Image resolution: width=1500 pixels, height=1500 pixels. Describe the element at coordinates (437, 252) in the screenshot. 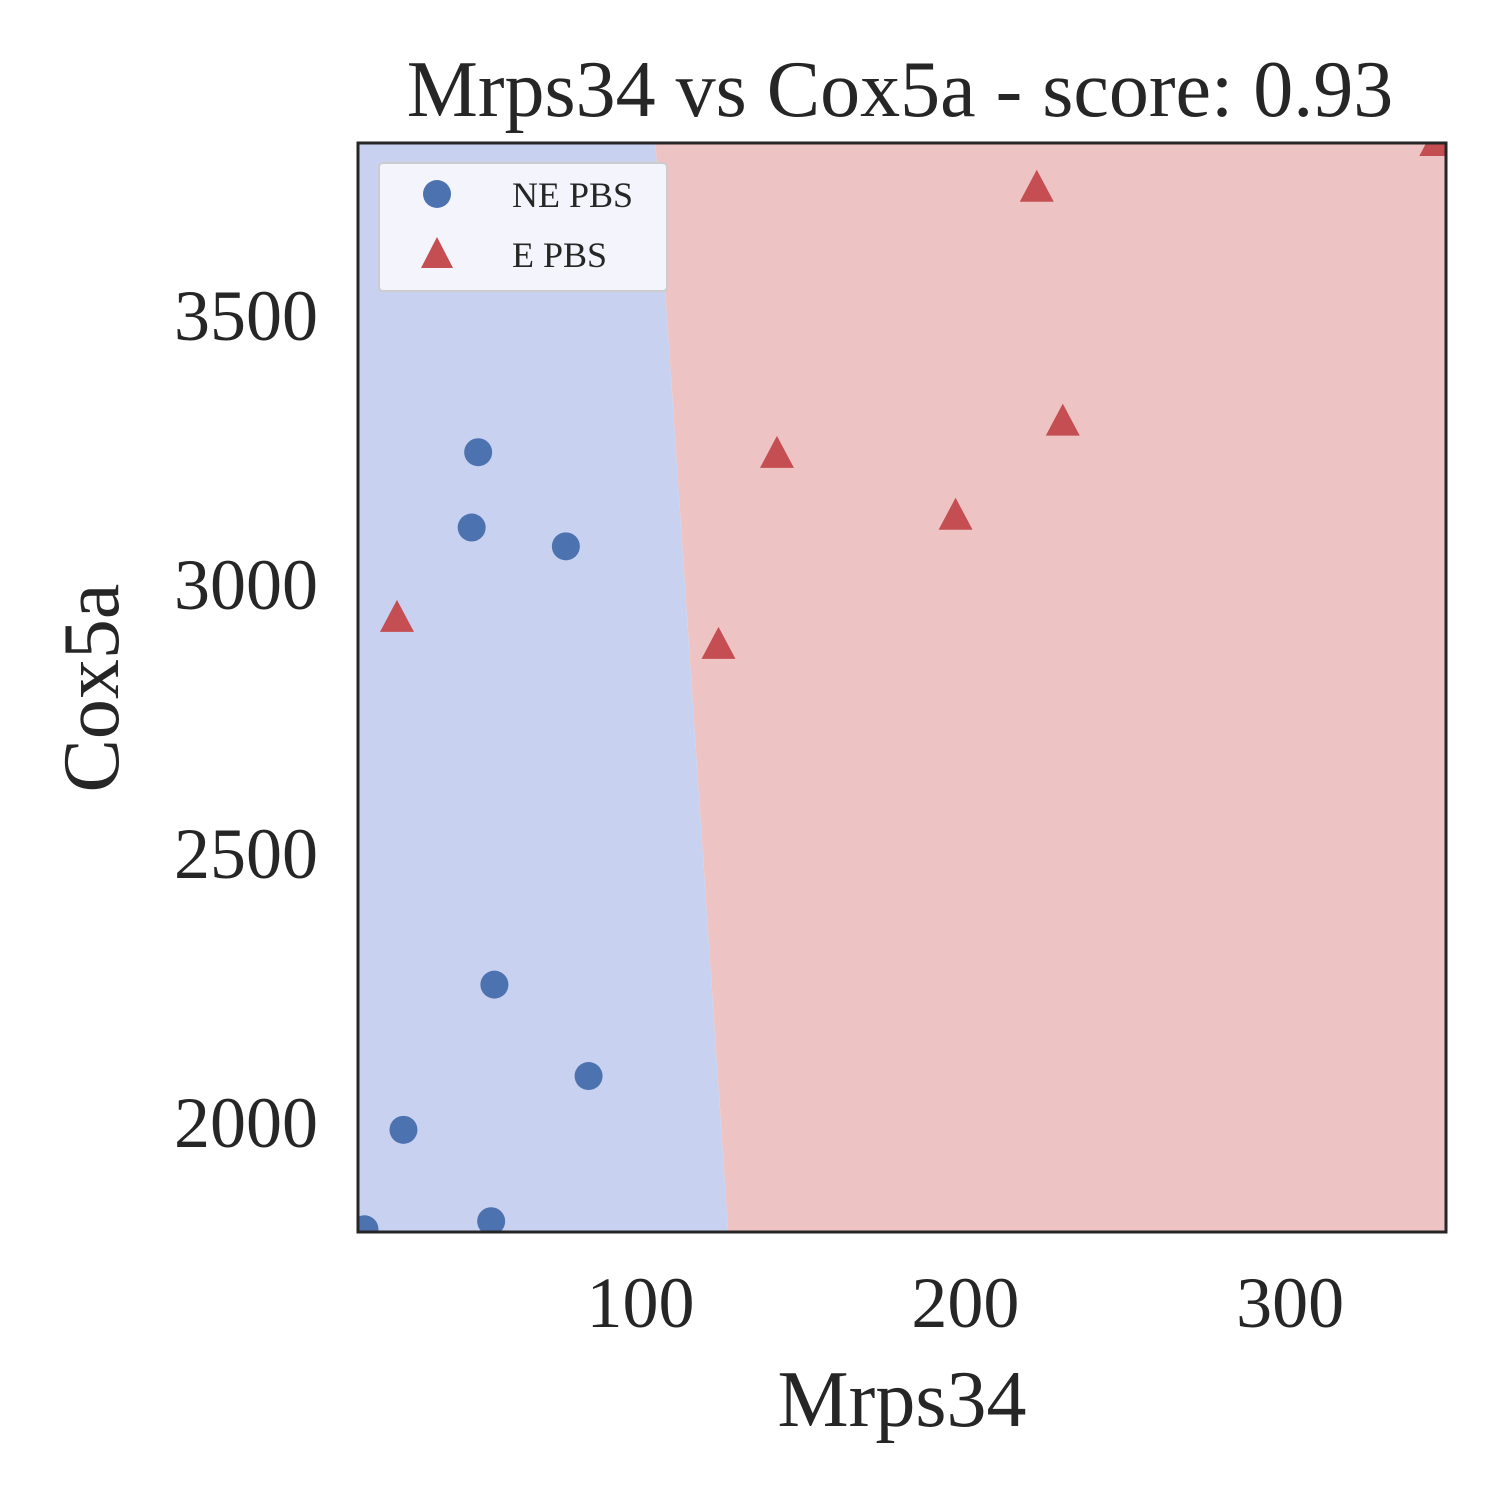

I see `legend-marker-e-pbs` at that location.